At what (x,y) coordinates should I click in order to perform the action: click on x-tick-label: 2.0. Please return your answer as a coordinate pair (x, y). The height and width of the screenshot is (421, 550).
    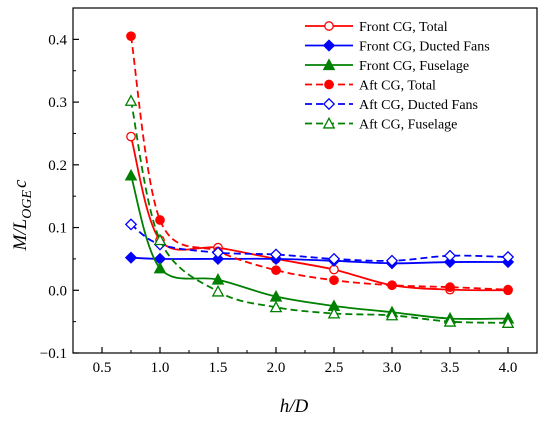
    Looking at the image, I should click on (276, 368).